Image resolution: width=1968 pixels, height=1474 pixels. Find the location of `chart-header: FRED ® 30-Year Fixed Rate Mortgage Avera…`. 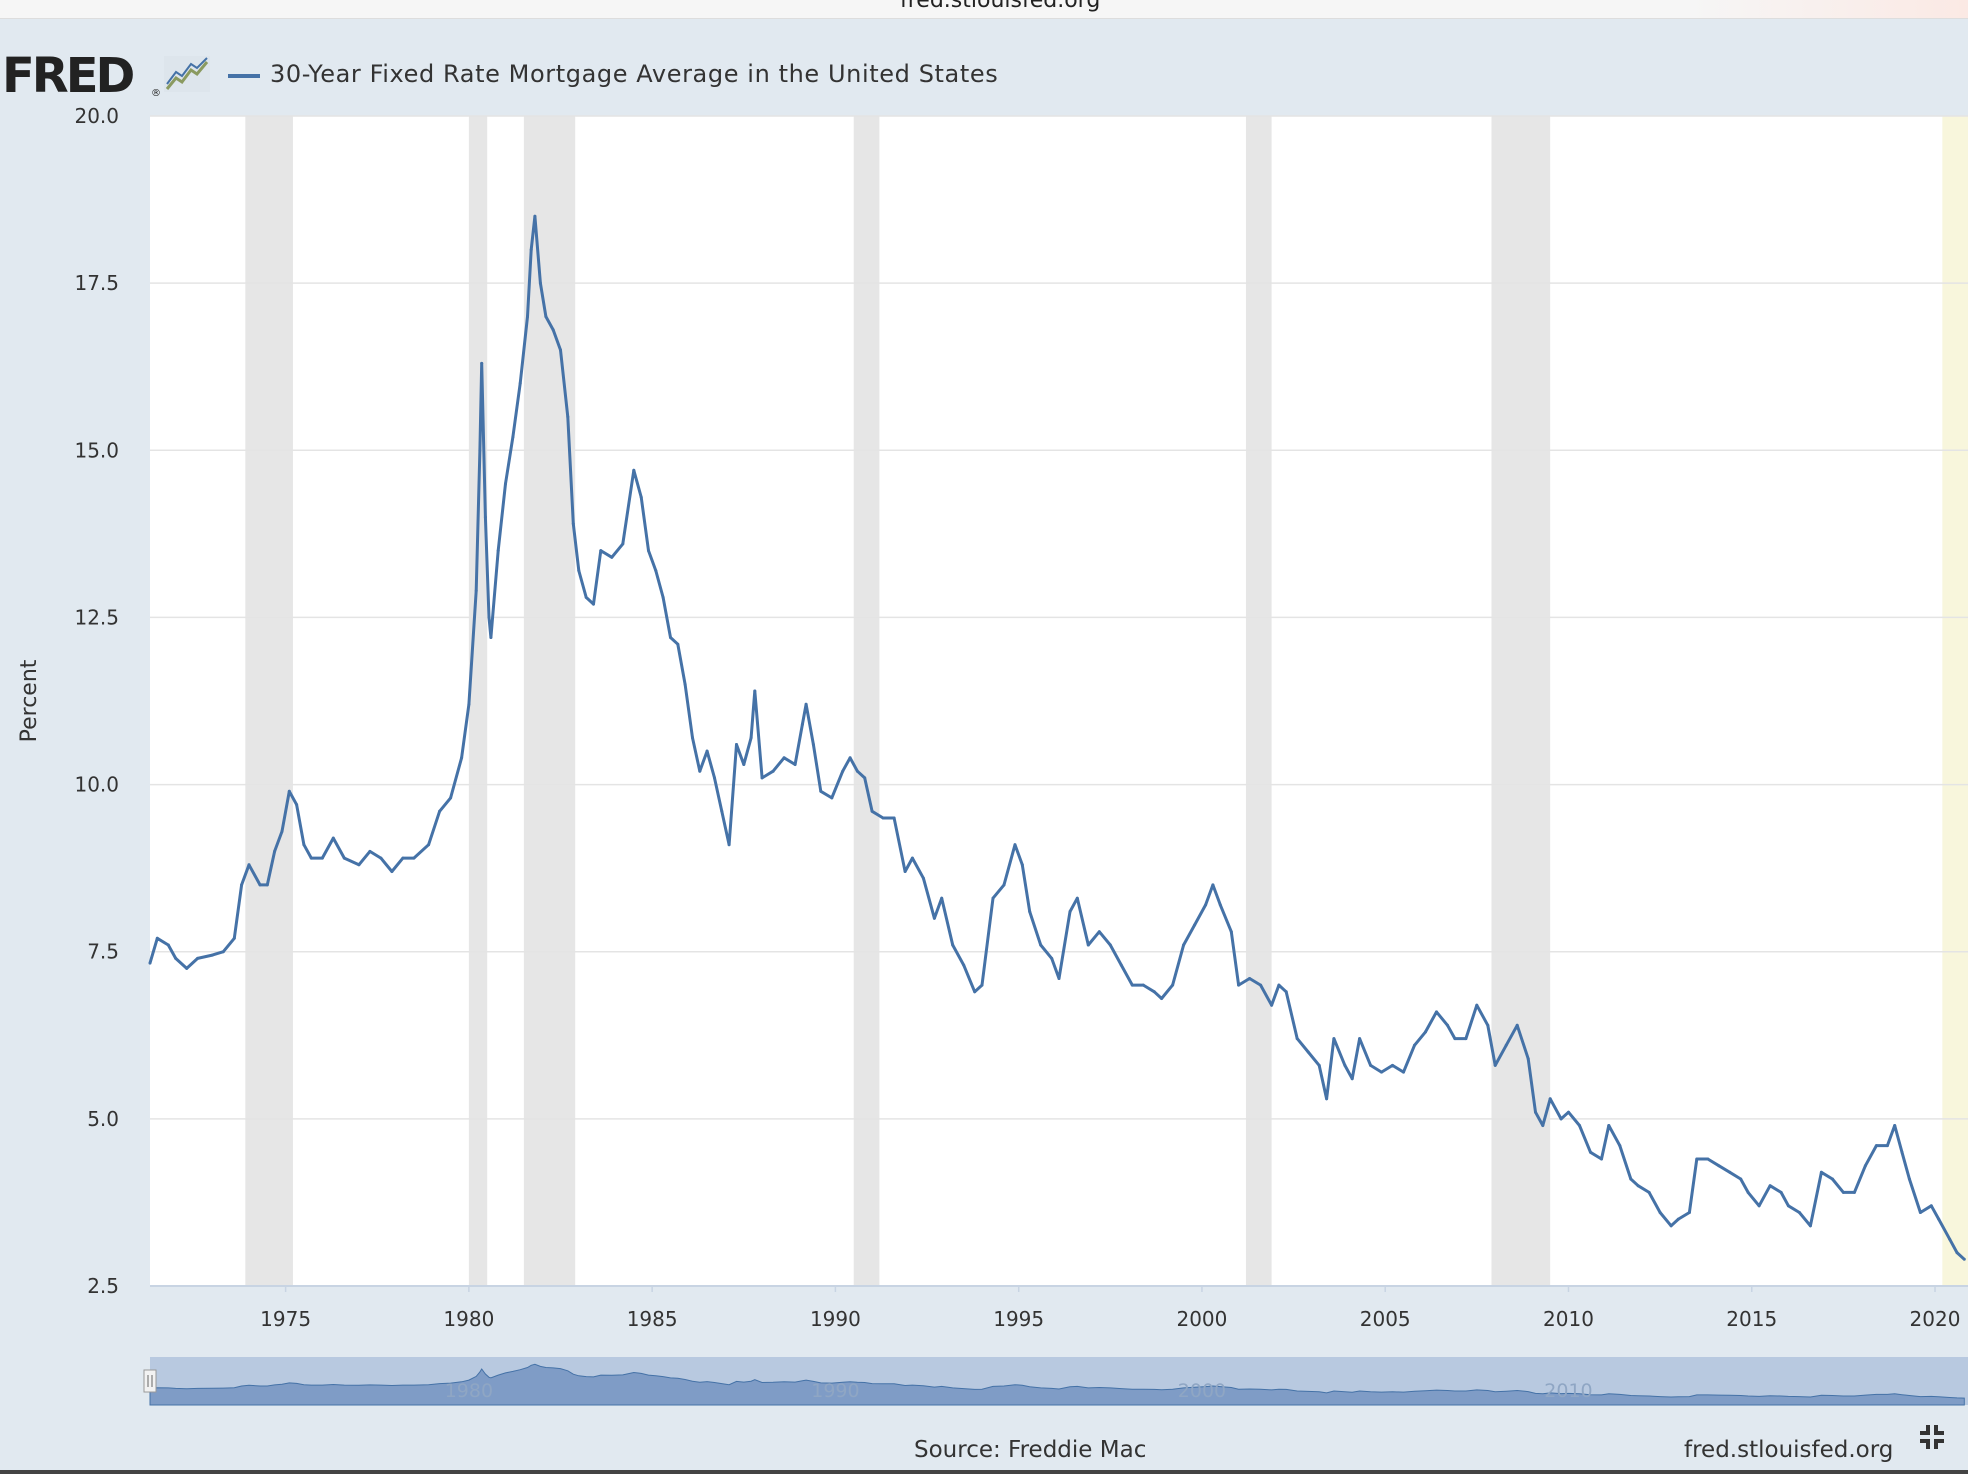

chart-header: FRED ® 30-Year Fixed Rate Mortgage Avera… is located at coordinates (984, 66).